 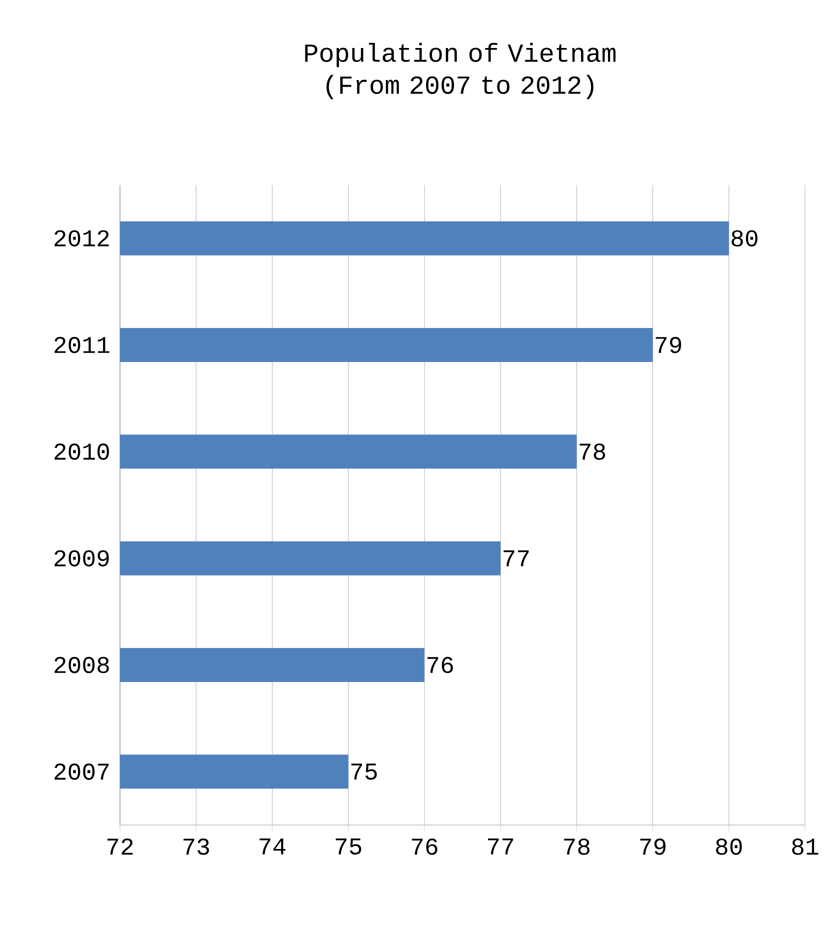 I want to click on x-tick-label: 72, so click(x=120, y=846).